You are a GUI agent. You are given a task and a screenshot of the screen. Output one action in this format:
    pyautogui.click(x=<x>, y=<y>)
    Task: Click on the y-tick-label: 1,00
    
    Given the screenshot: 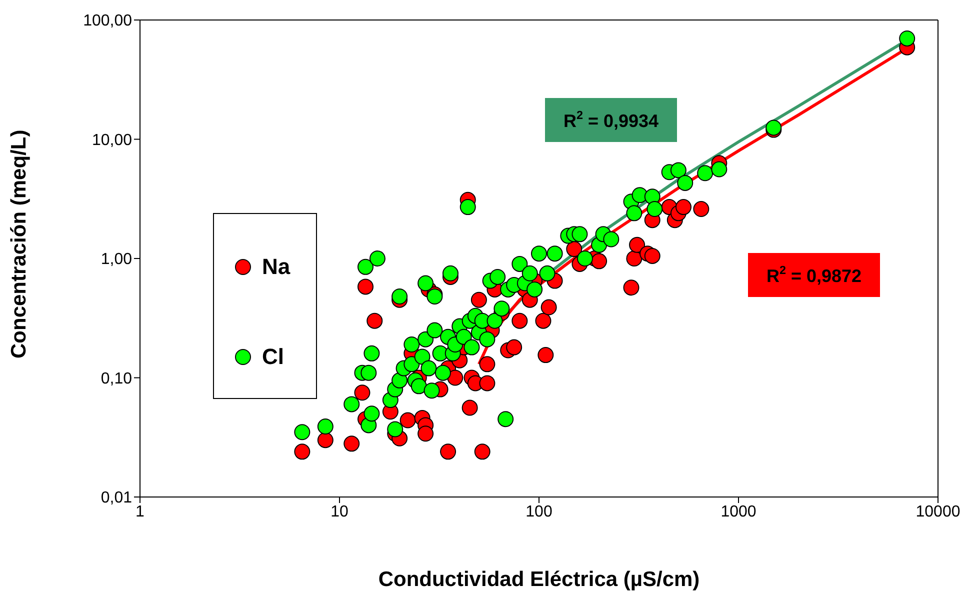 What is the action you would take?
    pyautogui.click(x=116, y=259)
    